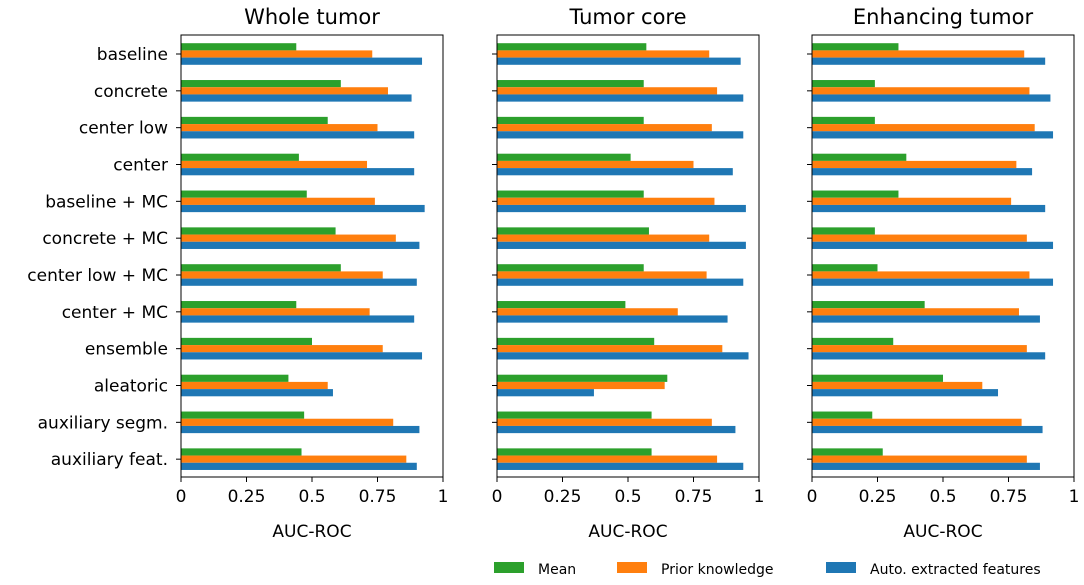 This screenshot has width=1084, height=585. Describe the element at coordinates (284, 91) in the screenshot. I see `bar-whole-tumor-concrete-prior-knowledge` at that location.